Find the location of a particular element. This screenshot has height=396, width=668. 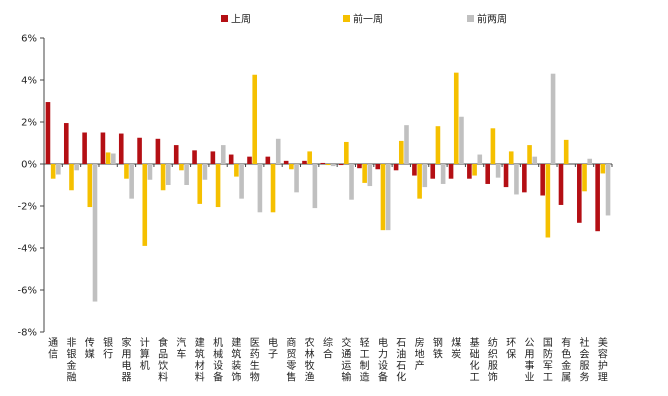

y-tick-label: 4% is located at coordinates (29, 81).